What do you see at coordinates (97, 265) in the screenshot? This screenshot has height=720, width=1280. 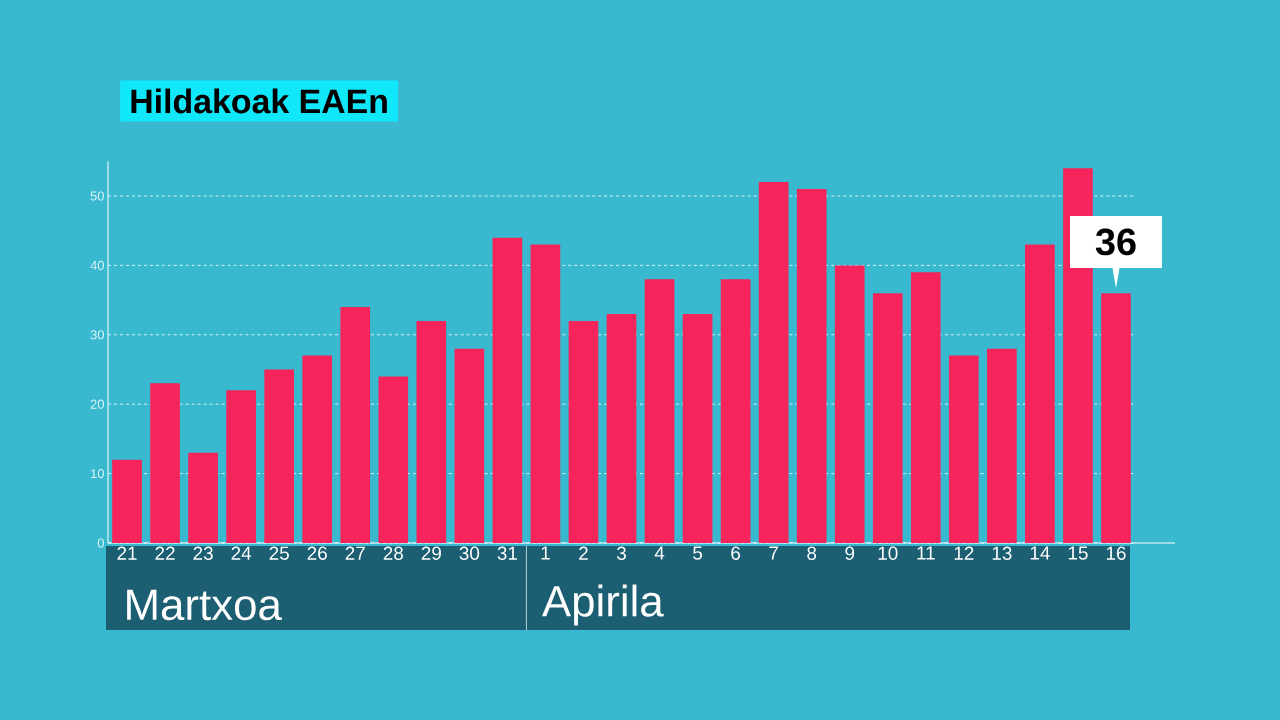 I see `y-tick-label: 40` at bounding box center [97, 265].